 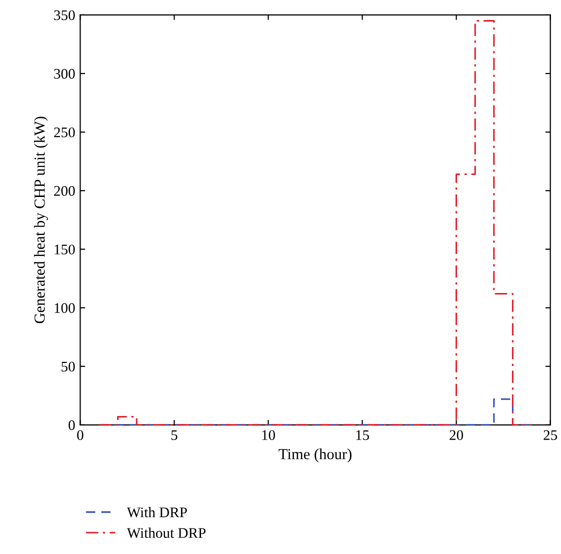 I want to click on y-tick-label: 300, so click(x=64, y=73).